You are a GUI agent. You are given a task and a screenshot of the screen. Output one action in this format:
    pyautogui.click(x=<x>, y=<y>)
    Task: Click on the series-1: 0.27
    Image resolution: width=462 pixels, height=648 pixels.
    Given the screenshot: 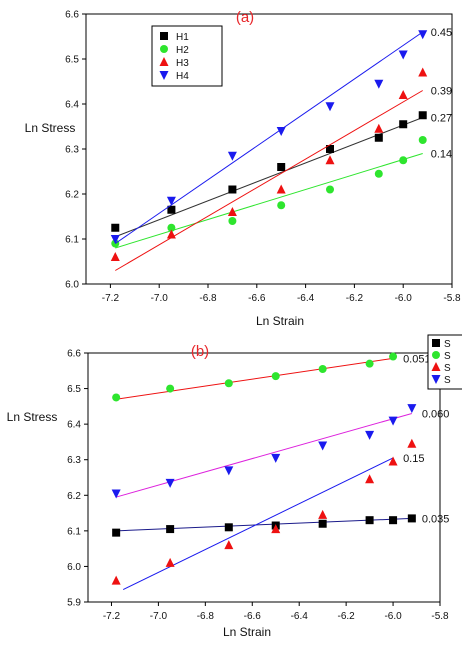 What is the action you would take?
    pyautogui.click(x=281, y=174)
    